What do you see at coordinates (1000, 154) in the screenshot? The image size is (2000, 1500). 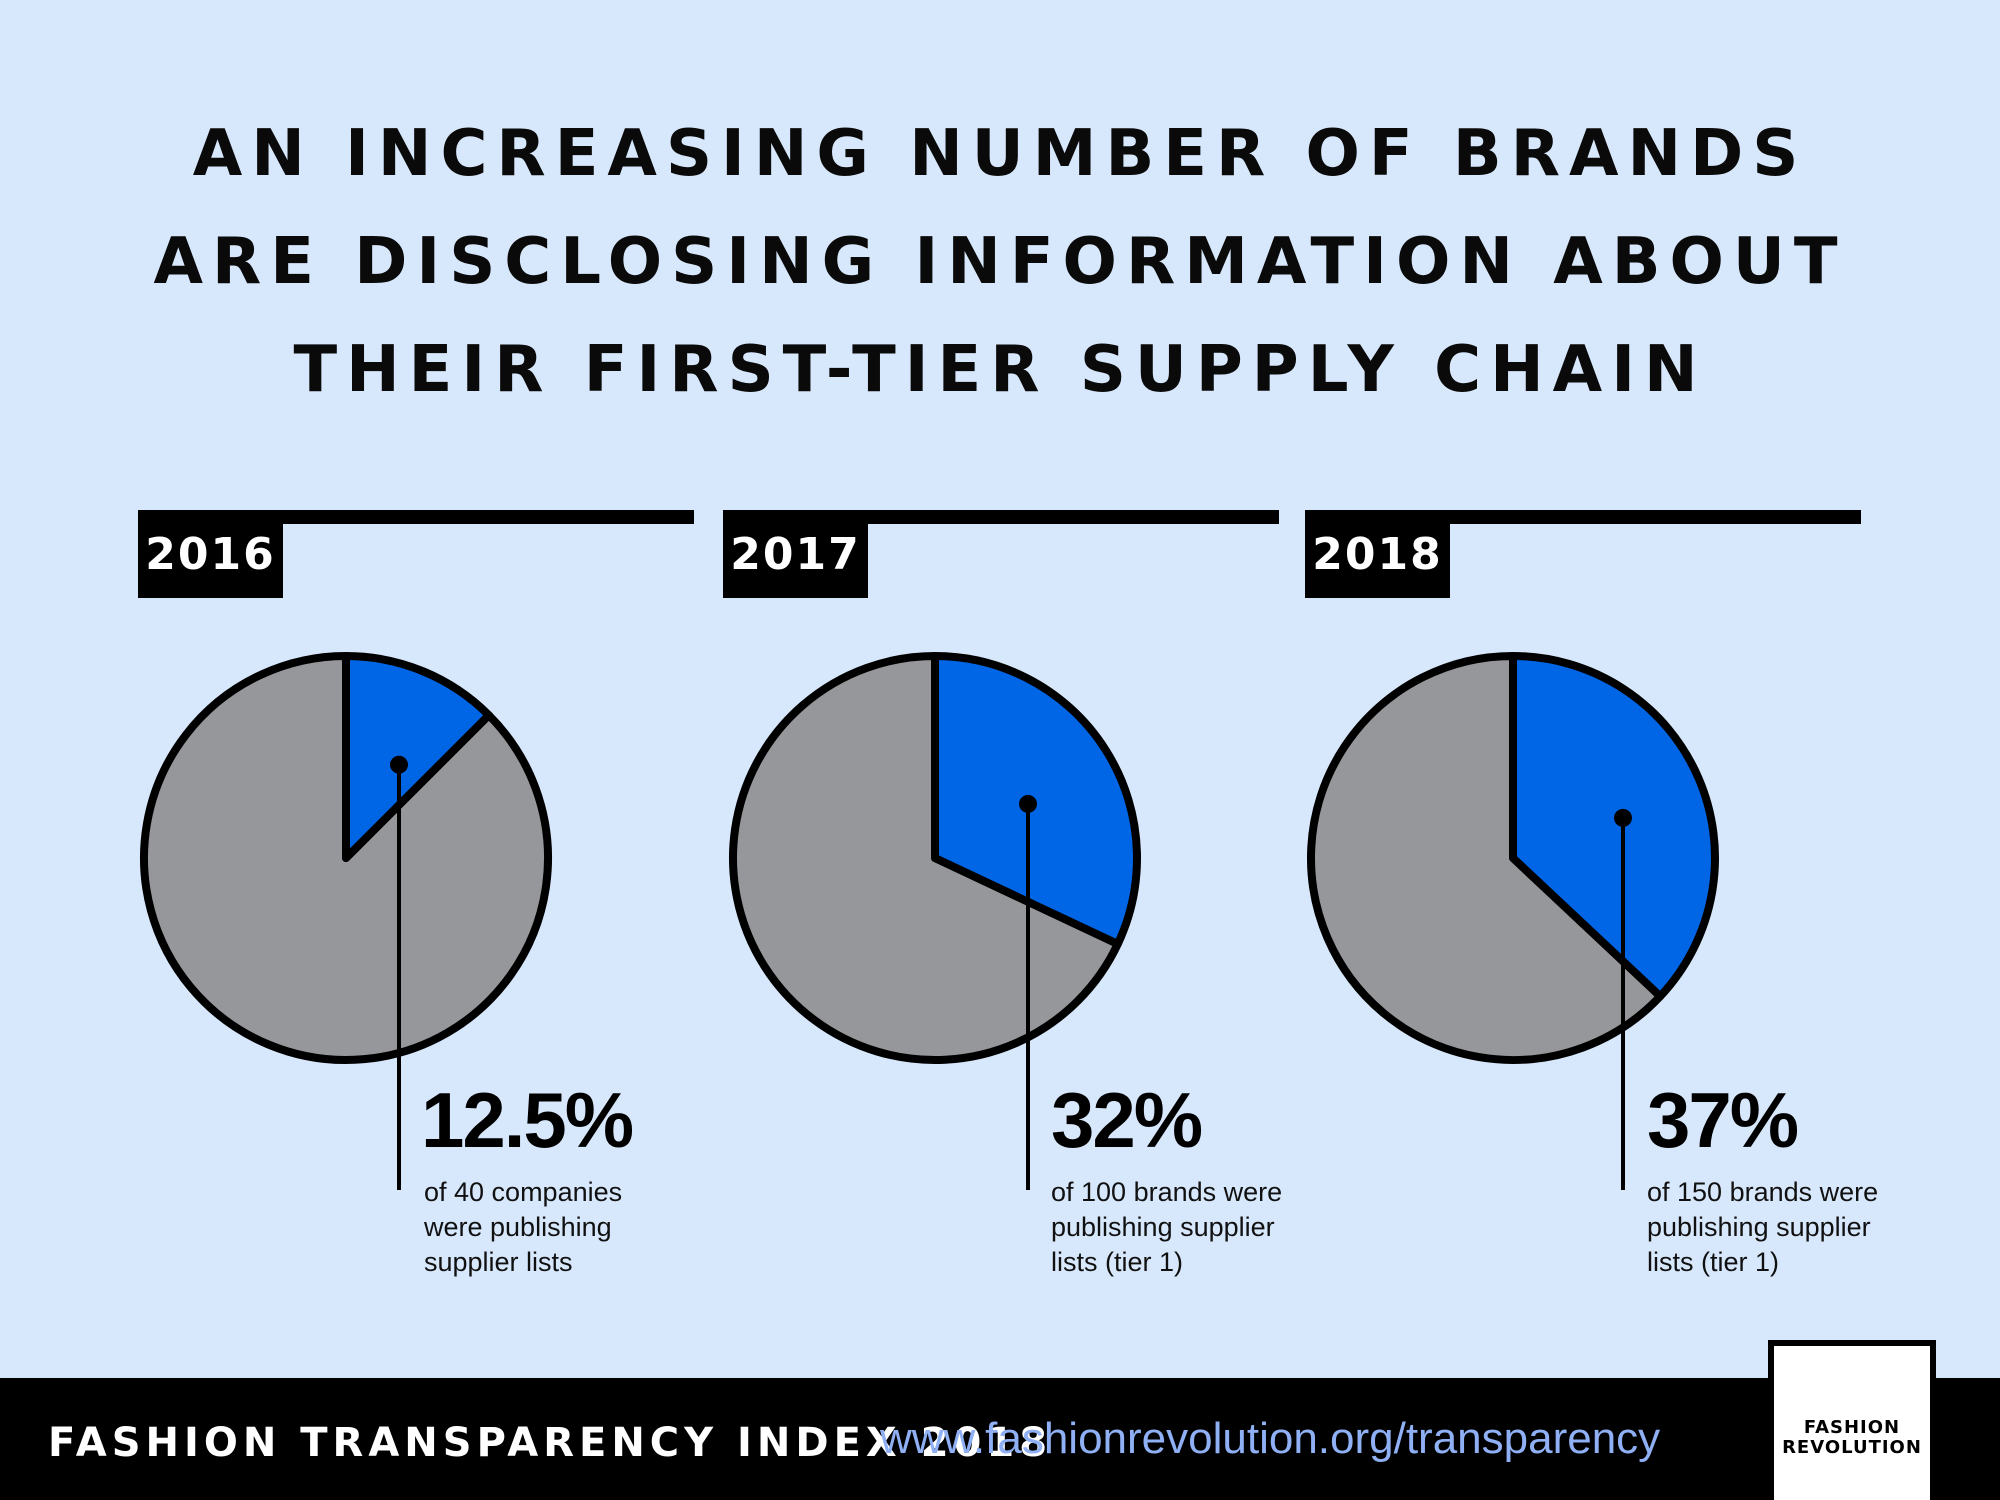 I see `title-line: AN INCREASING NUMBER OF BRANDS` at bounding box center [1000, 154].